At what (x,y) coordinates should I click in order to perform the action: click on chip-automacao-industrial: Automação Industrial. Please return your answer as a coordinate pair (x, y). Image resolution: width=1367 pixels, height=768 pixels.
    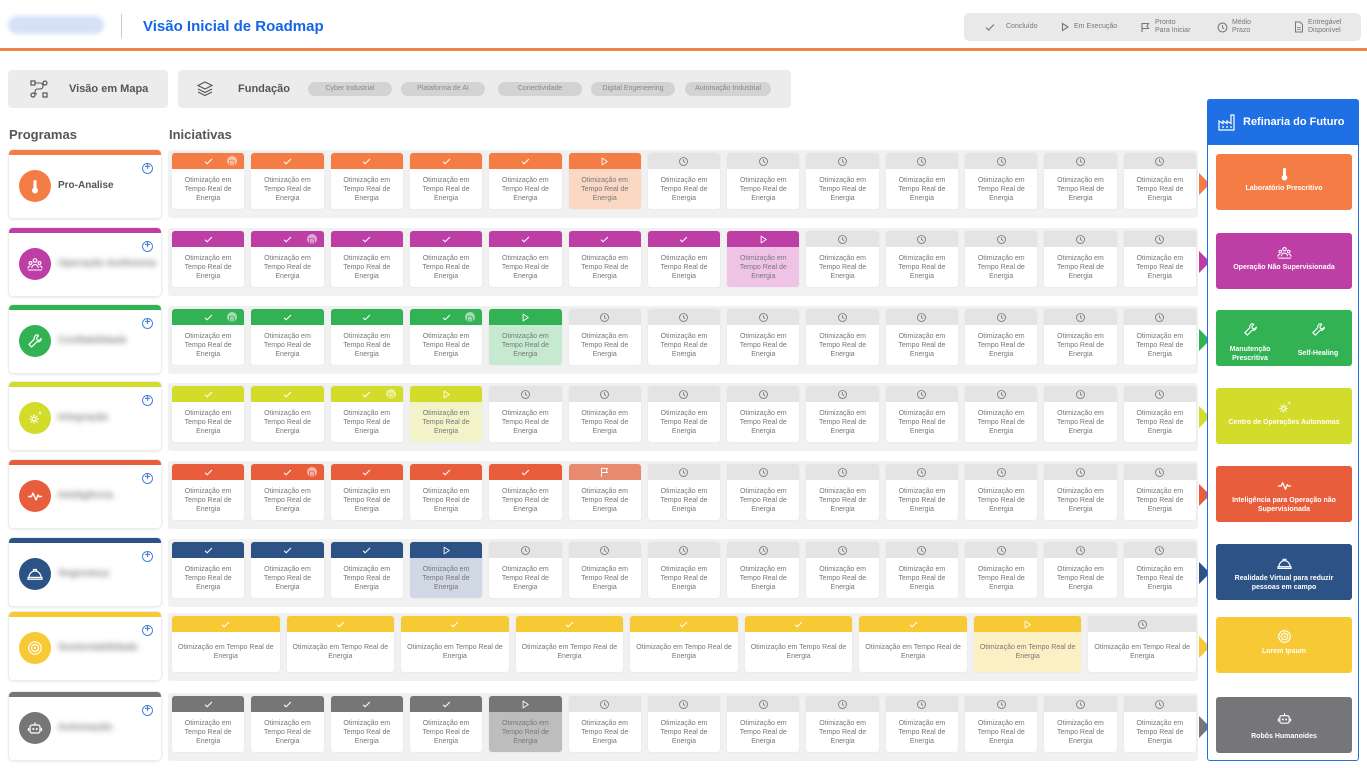
    Looking at the image, I should click on (728, 89).